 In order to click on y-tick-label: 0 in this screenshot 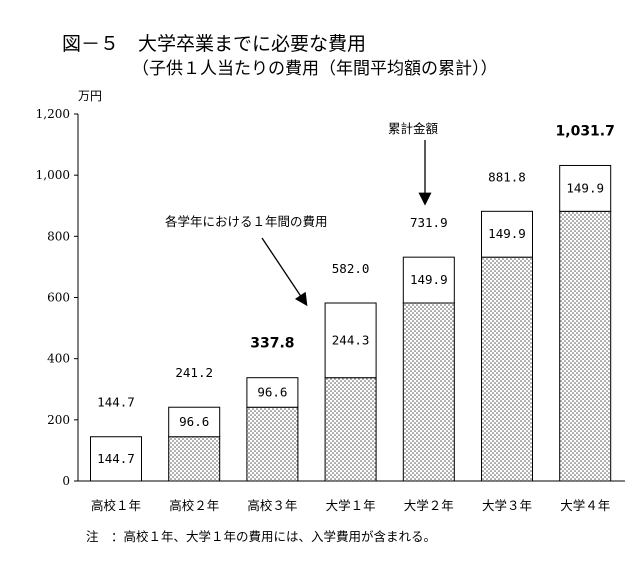, I will do `click(66, 481)`.